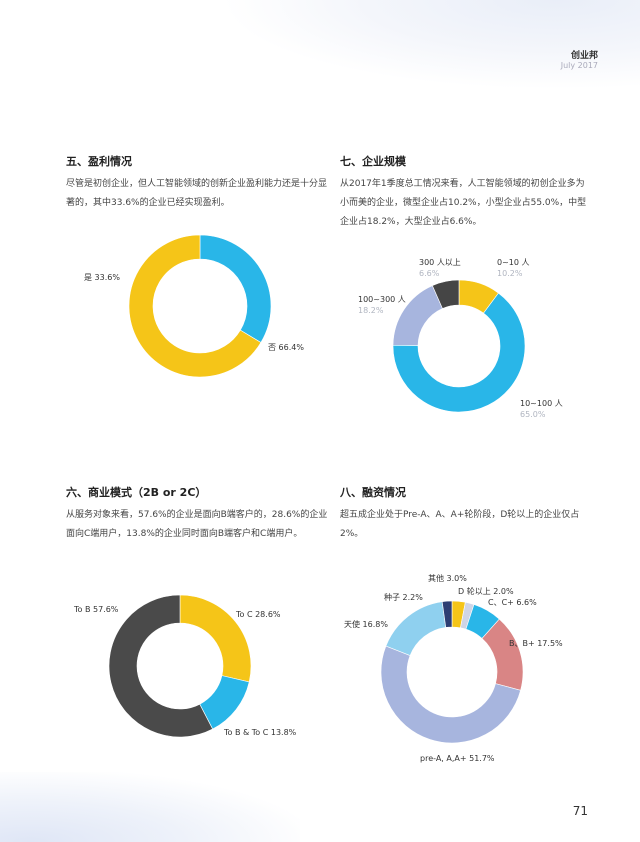 This screenshot has width=640, height=842. I want to click on slice-value-label: 10.2%, so click(510, 273).